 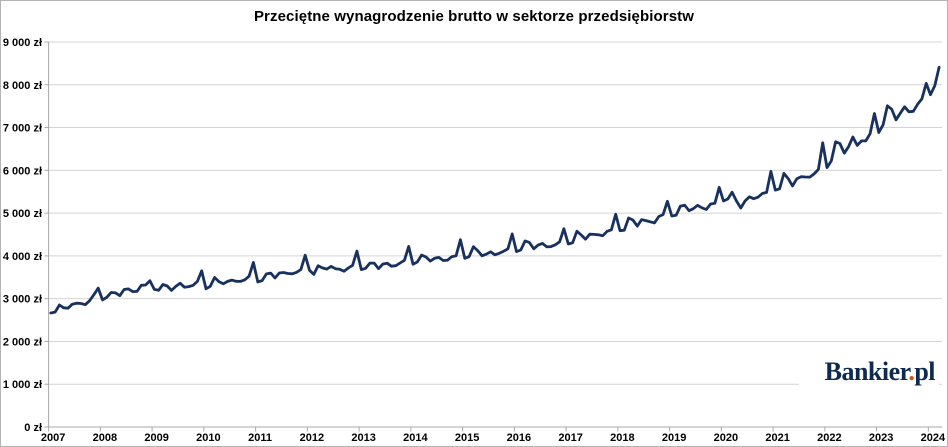 I want to click on x-axis-label-2021: 2021, so click(x=777, y=438).